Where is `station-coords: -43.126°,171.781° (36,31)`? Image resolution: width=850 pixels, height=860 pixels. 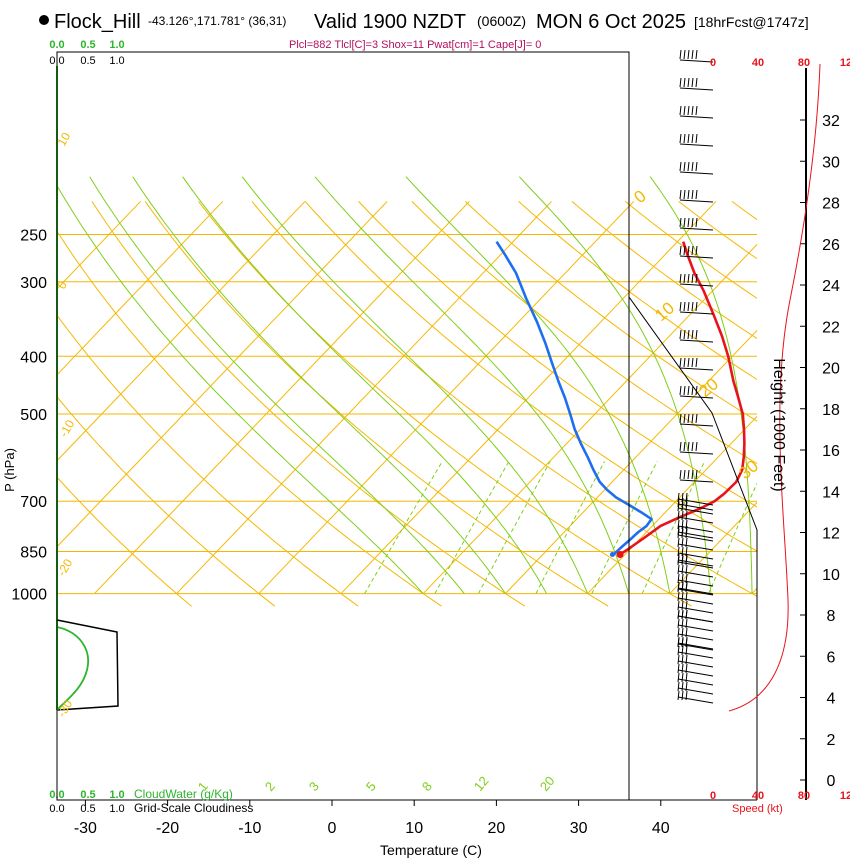 station-coords: -43.126°,171.781° (36,31) is located at coordinates (217, 21).